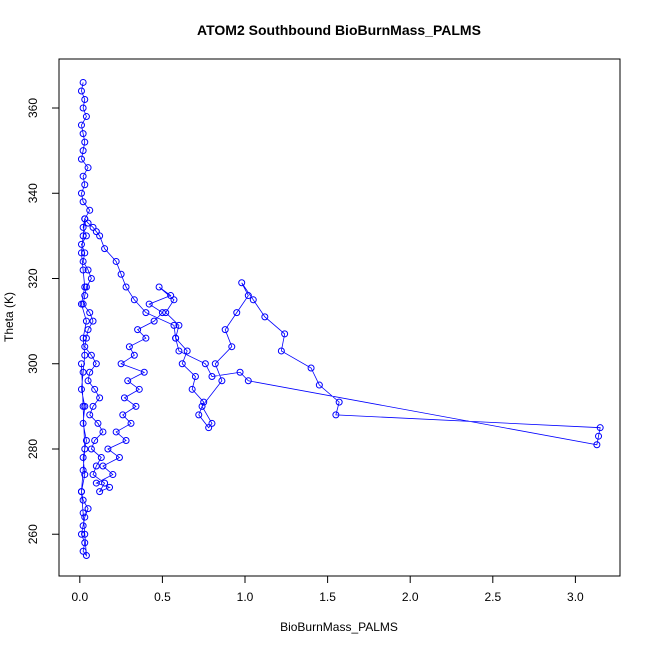  Describe the element at coordinates (327, 597) in the screenshot. I see `x-tick-label: 1.5` at that location.